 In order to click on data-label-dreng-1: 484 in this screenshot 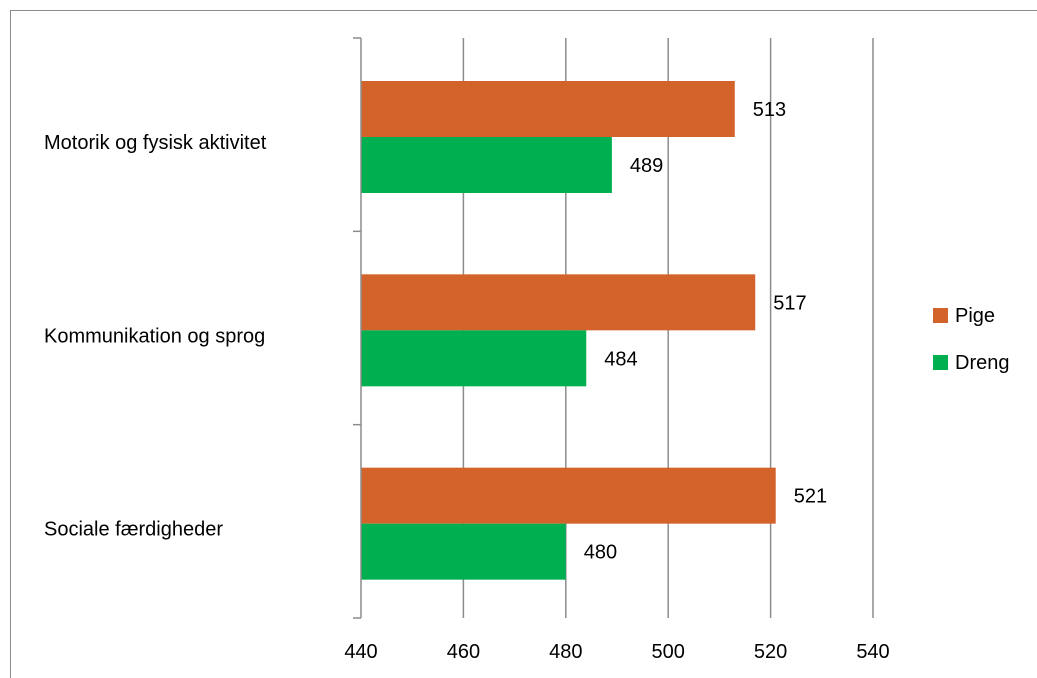, I will do `click(620, 359)`.